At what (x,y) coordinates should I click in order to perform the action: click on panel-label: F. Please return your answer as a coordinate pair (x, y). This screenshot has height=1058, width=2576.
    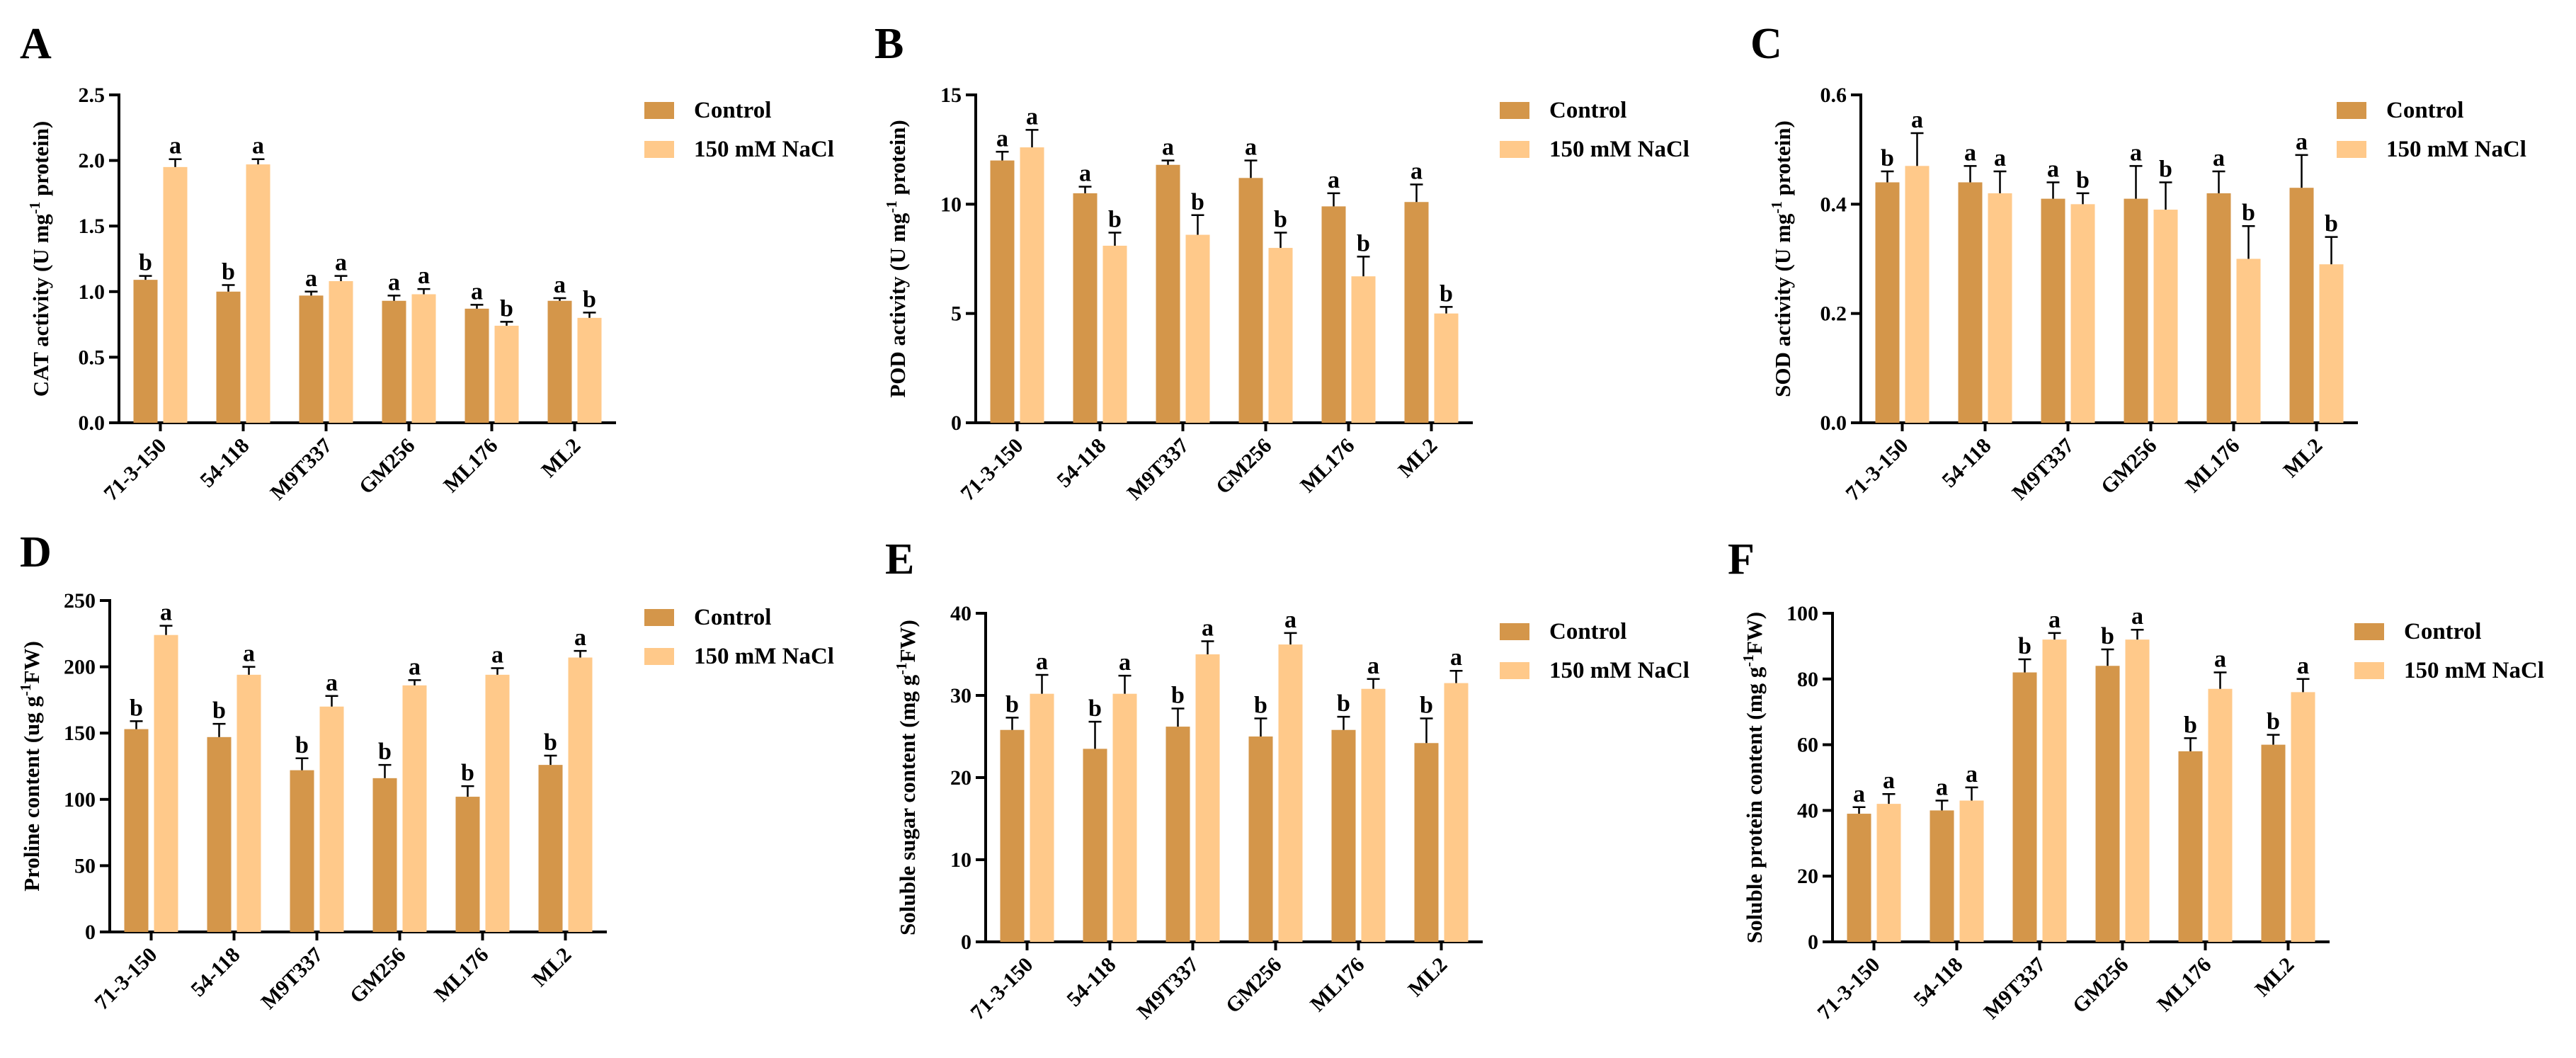
    Looking at the image, I should click on (1742, 559).